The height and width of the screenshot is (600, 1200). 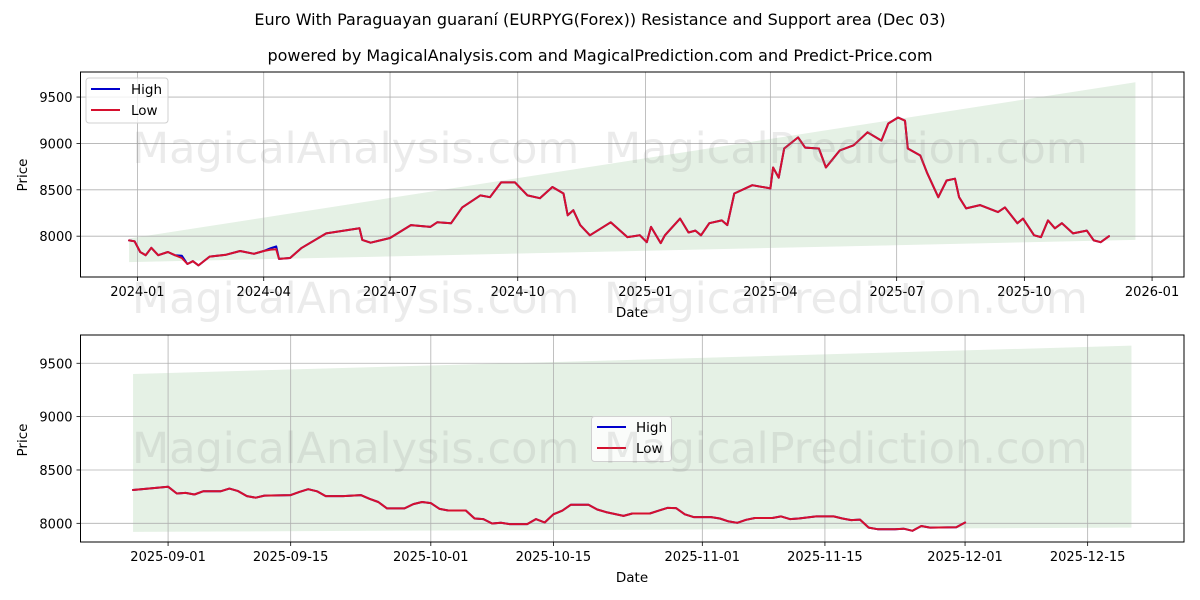 I want to click on x-tick-label: 2025-01, so click(x=645, y=292).